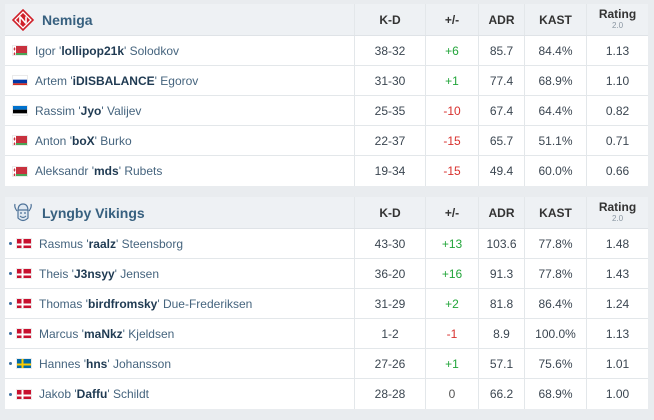  I want to click on player-nickname: Jyo, so click(91, 110).